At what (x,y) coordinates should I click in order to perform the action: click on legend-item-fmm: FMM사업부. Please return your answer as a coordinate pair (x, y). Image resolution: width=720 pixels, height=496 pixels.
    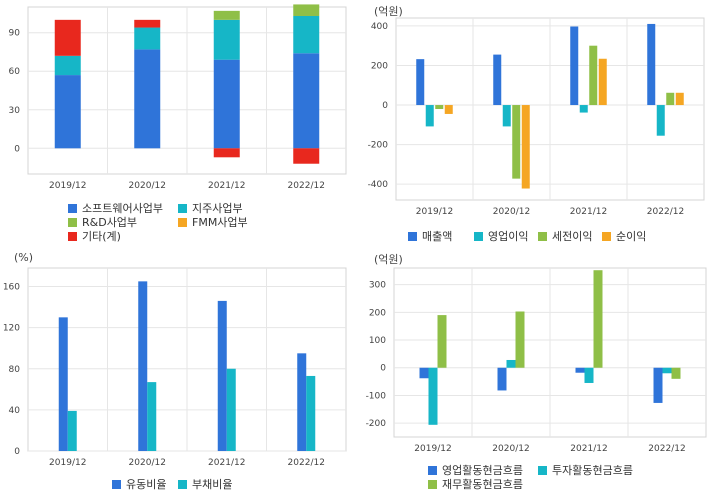
    Looking at the image, I should click on (213, 222).